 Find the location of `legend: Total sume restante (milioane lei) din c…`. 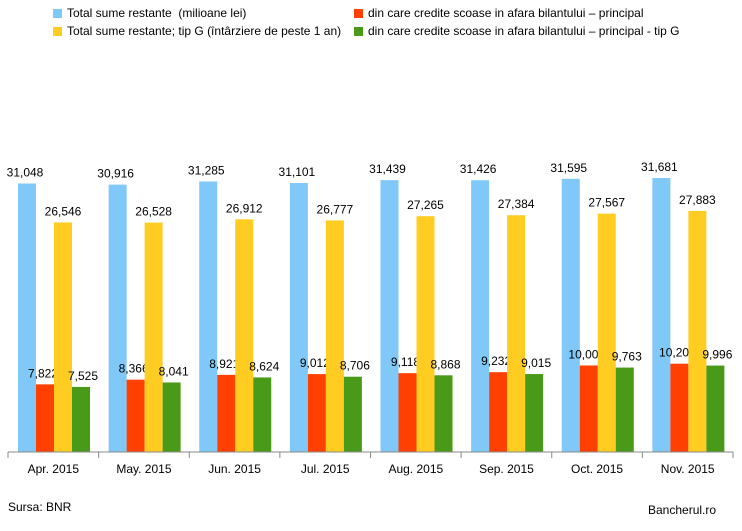

legend: Total sume restante (milioane lei) din c… is located at coordinates (371, 30).